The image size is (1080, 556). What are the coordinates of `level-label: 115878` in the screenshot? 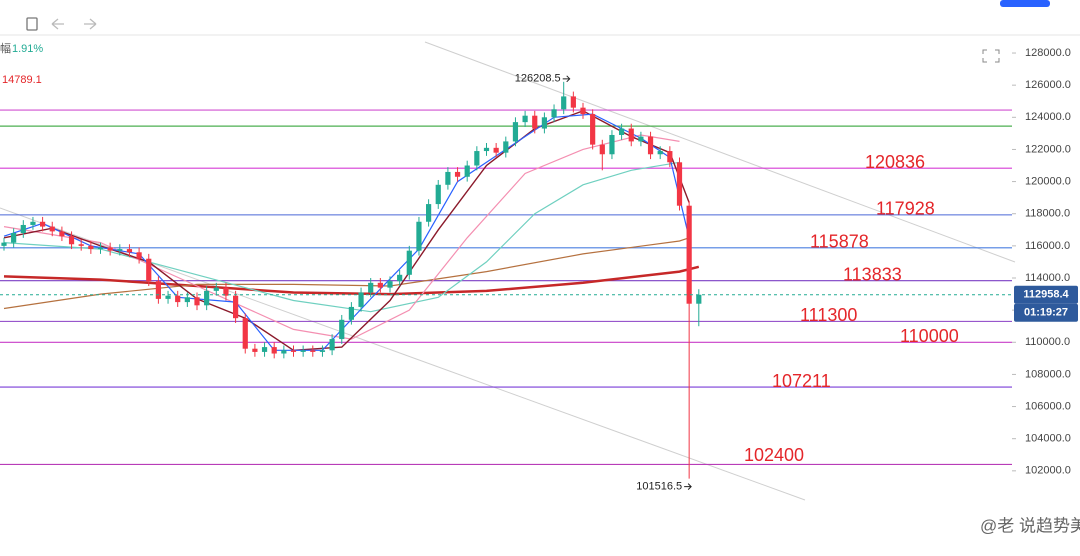 It's located at (839, 242).